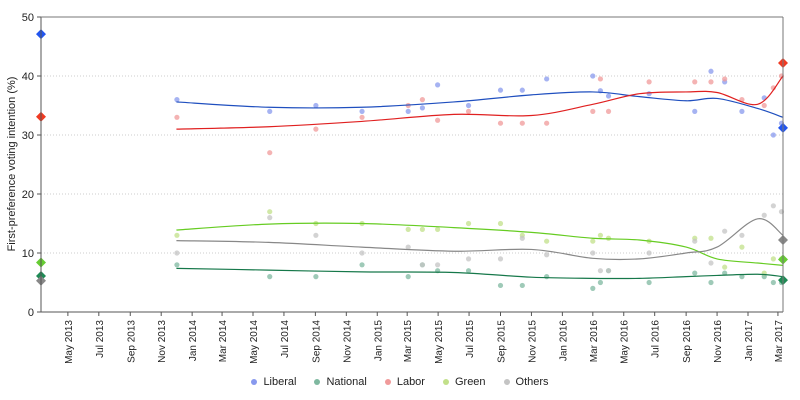  Describe the element at coordinates (687, 341) in the screenshot. I see `x-tick-label: Sep 2016` at that location.